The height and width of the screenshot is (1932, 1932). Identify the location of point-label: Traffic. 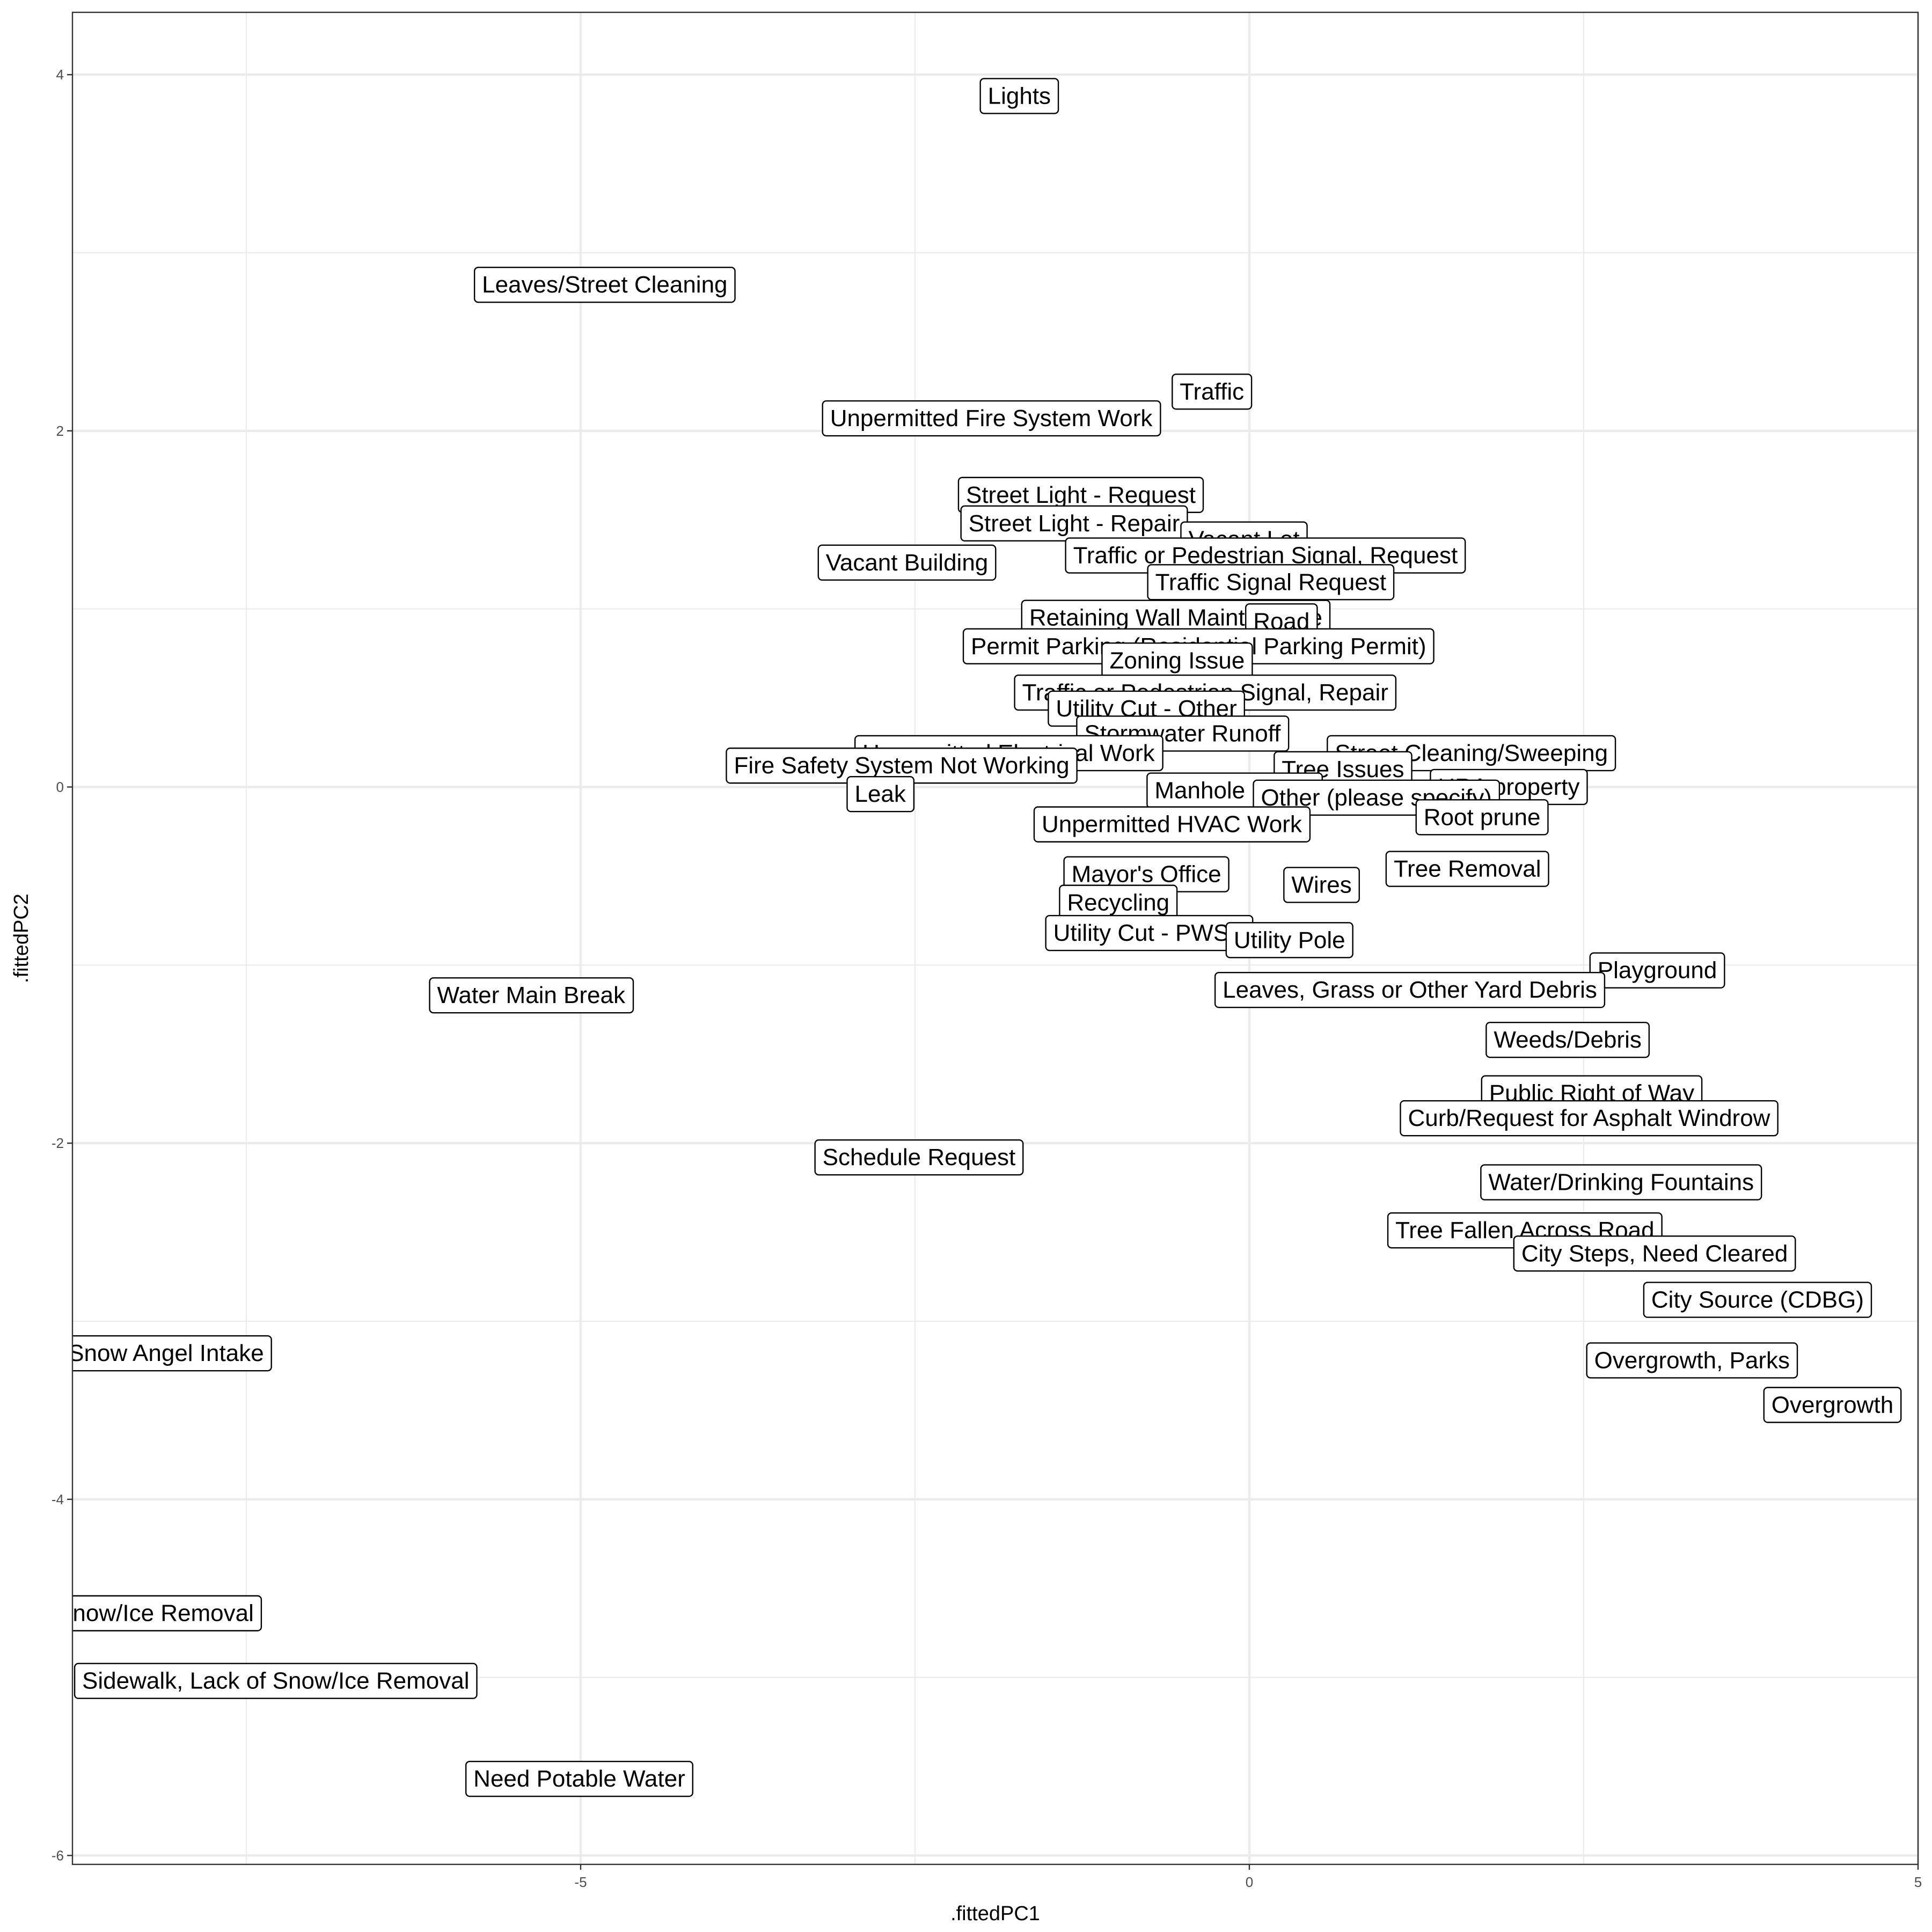
(1212, 392).